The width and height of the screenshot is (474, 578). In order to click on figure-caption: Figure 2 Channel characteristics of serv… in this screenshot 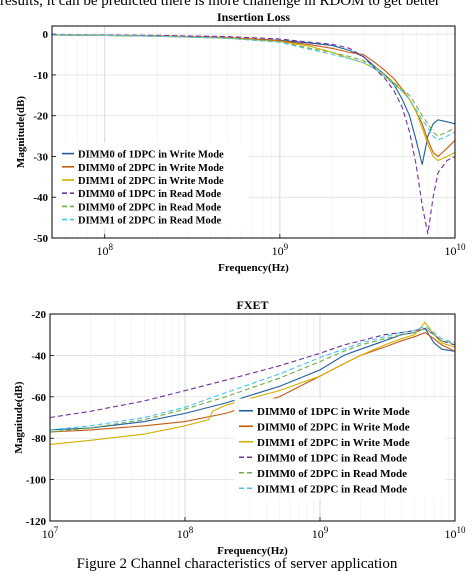, I will do `click(237, 564)`.